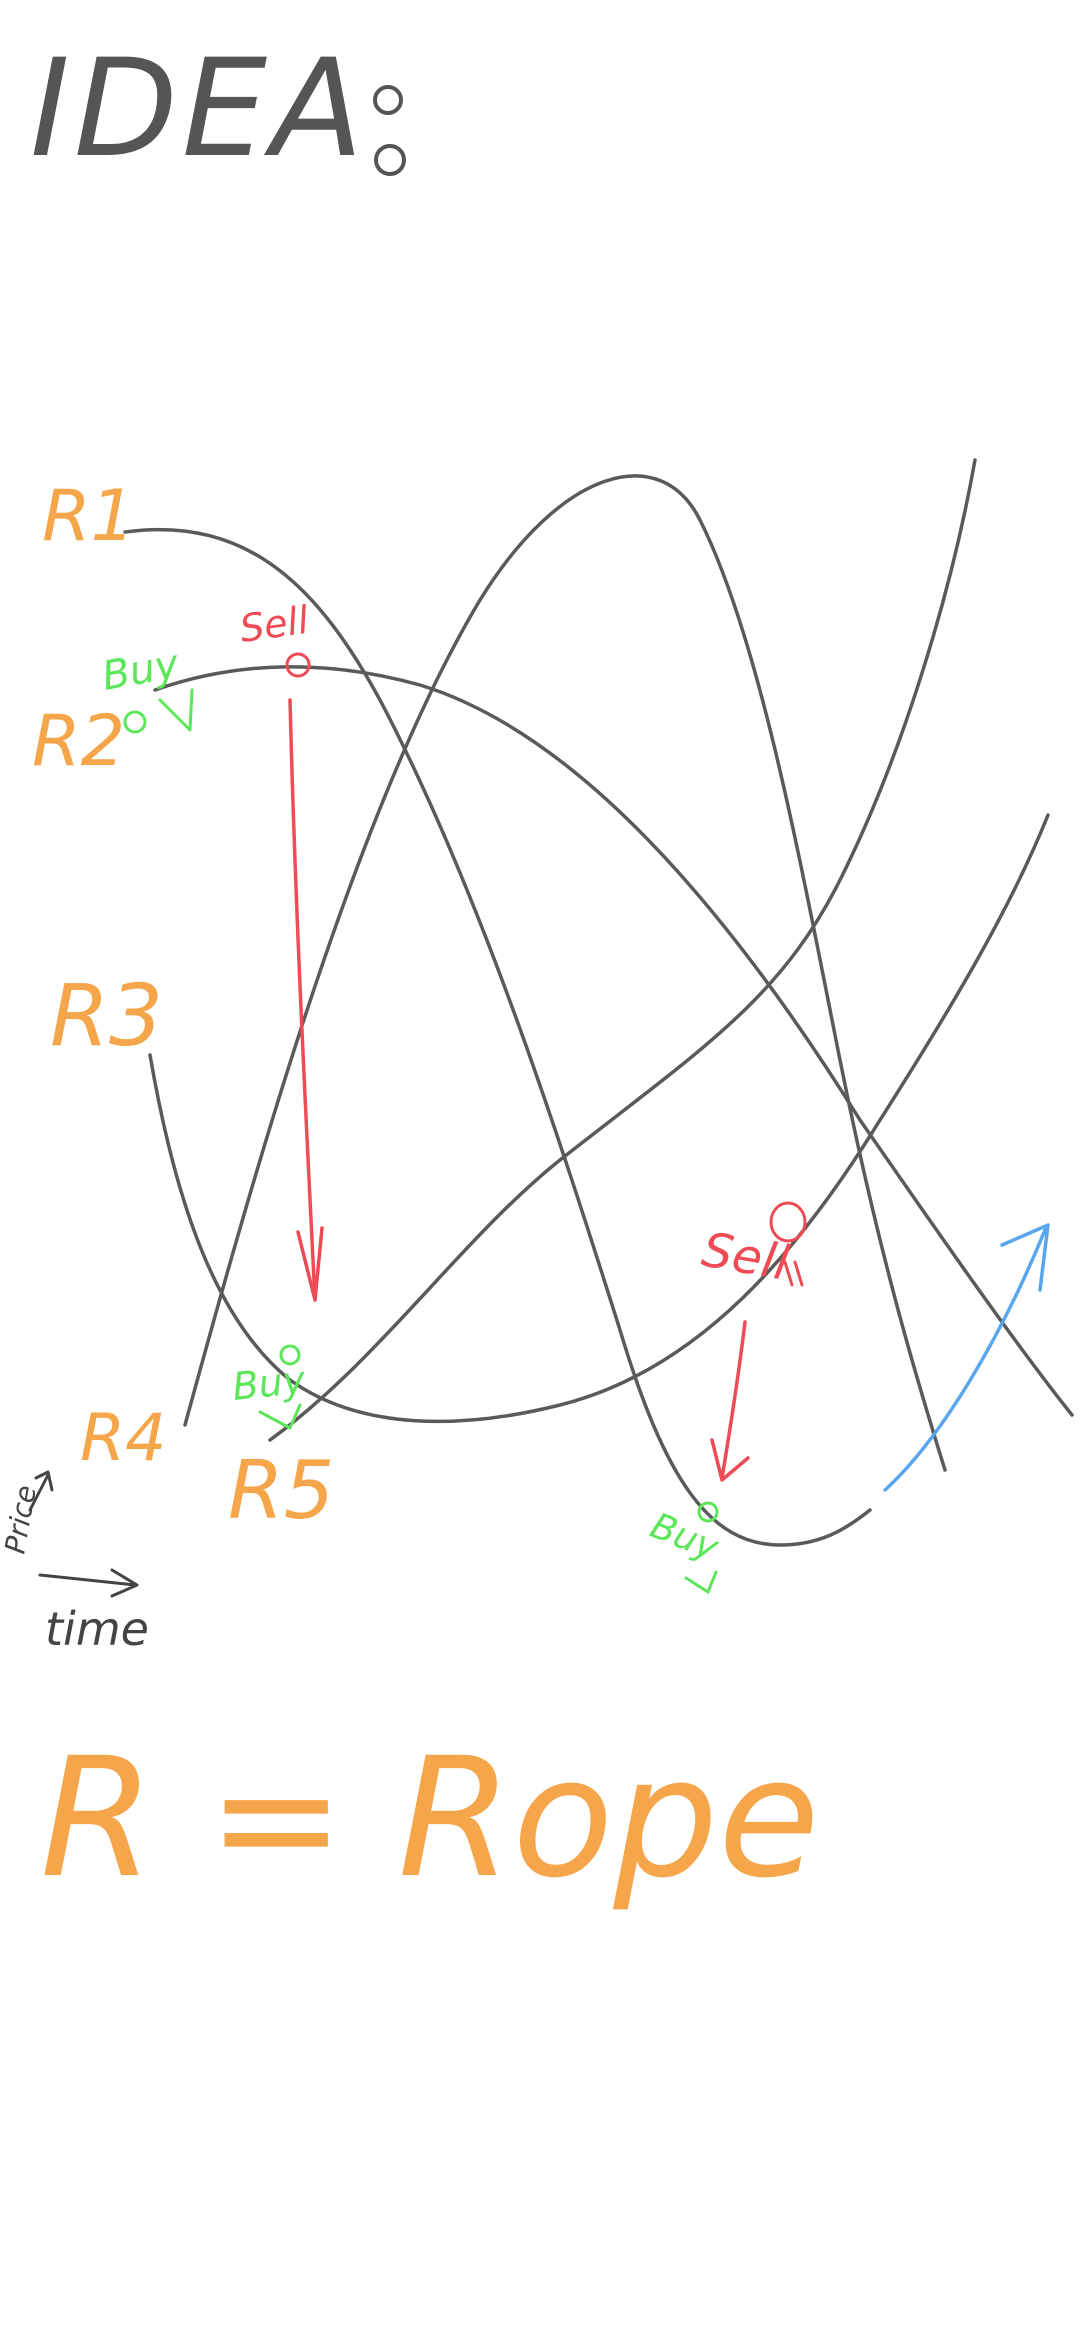  I want to click on sell-label-1: Sell, so click(274, 624).